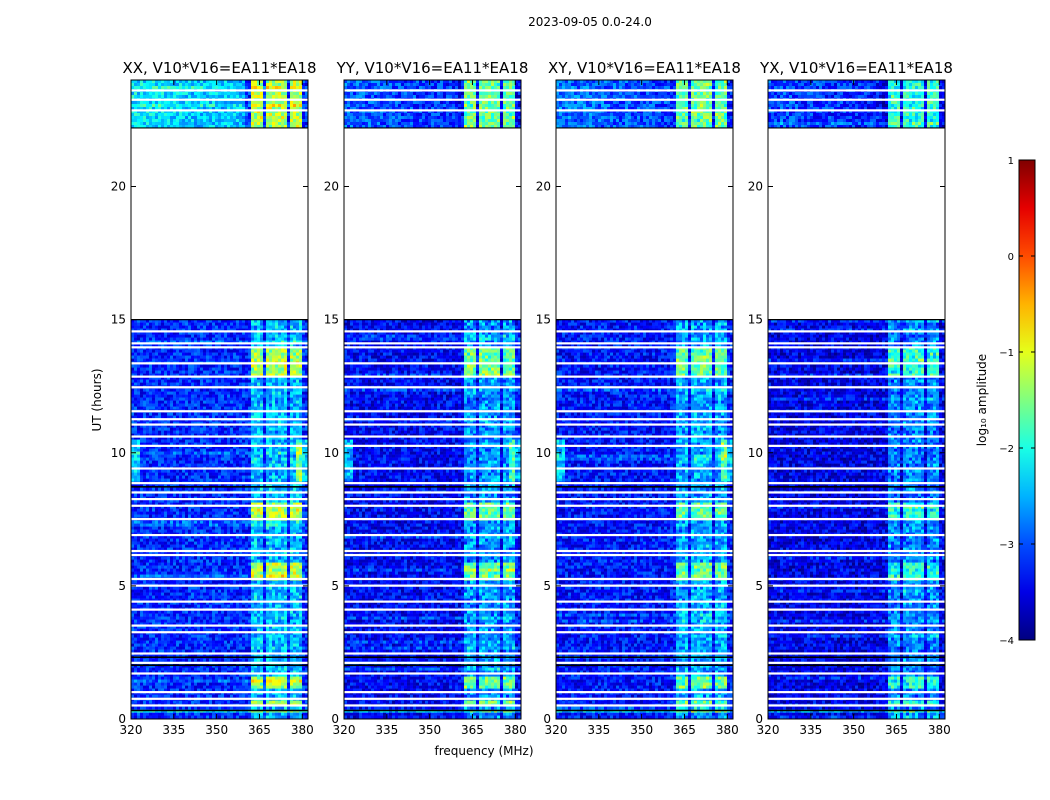 Image resolution: width=1050 pixels, height=800 pixels. I want to click on colorbar-tick-label: −3, so click(1006, 545).